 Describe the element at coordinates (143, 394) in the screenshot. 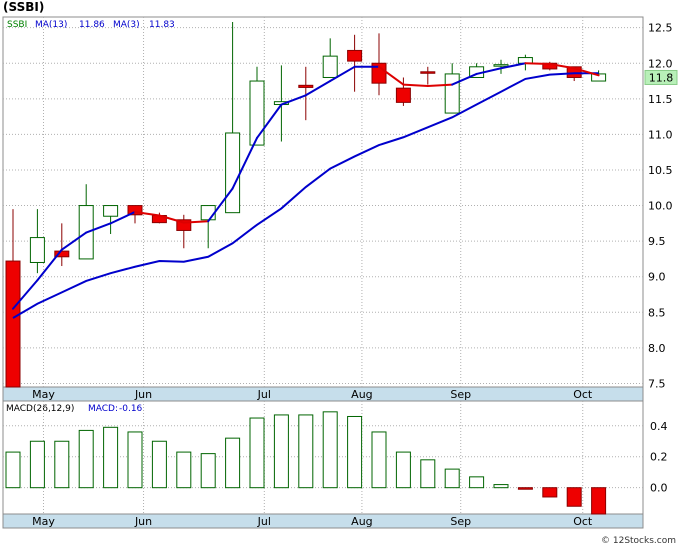

I see `price-x-tick-label: Jun` at that location.